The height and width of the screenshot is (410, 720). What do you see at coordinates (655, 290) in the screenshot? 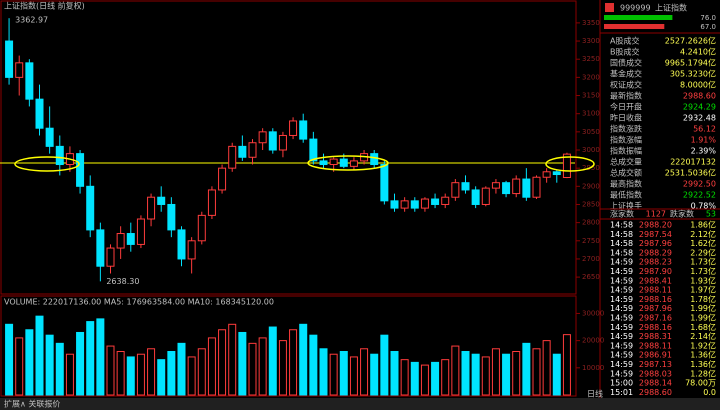
I see `tick-price: 2988.11` at bounding box center [655, 290].